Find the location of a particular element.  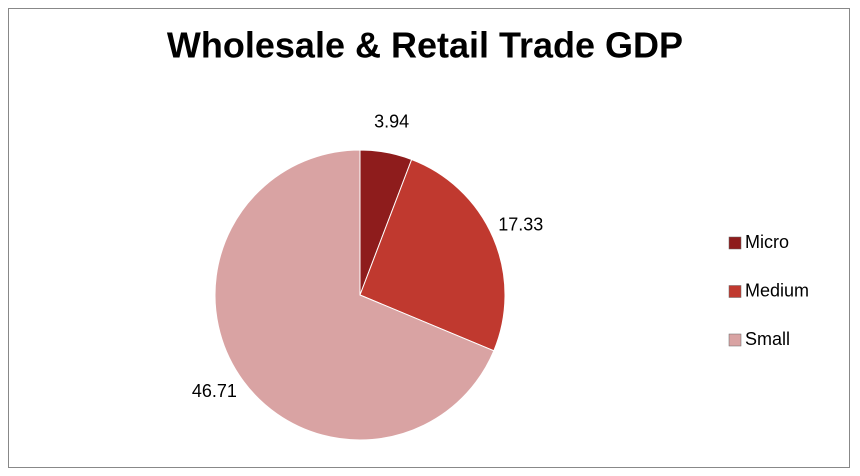

data-label: 17.33 is located at coordinates (520, 225).